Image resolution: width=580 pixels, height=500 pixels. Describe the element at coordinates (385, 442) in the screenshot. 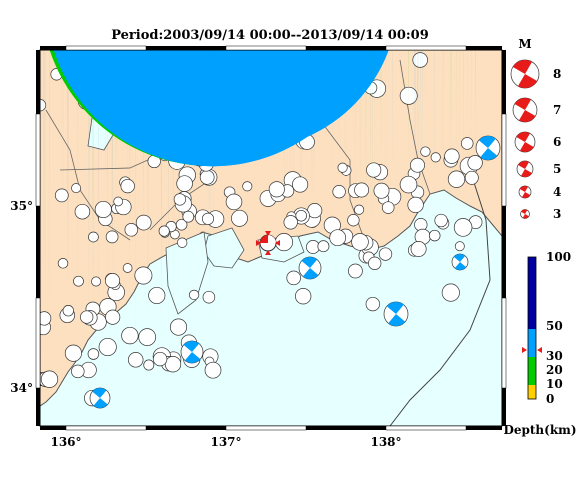

I see `lon-tick-138: 138°` at that location.